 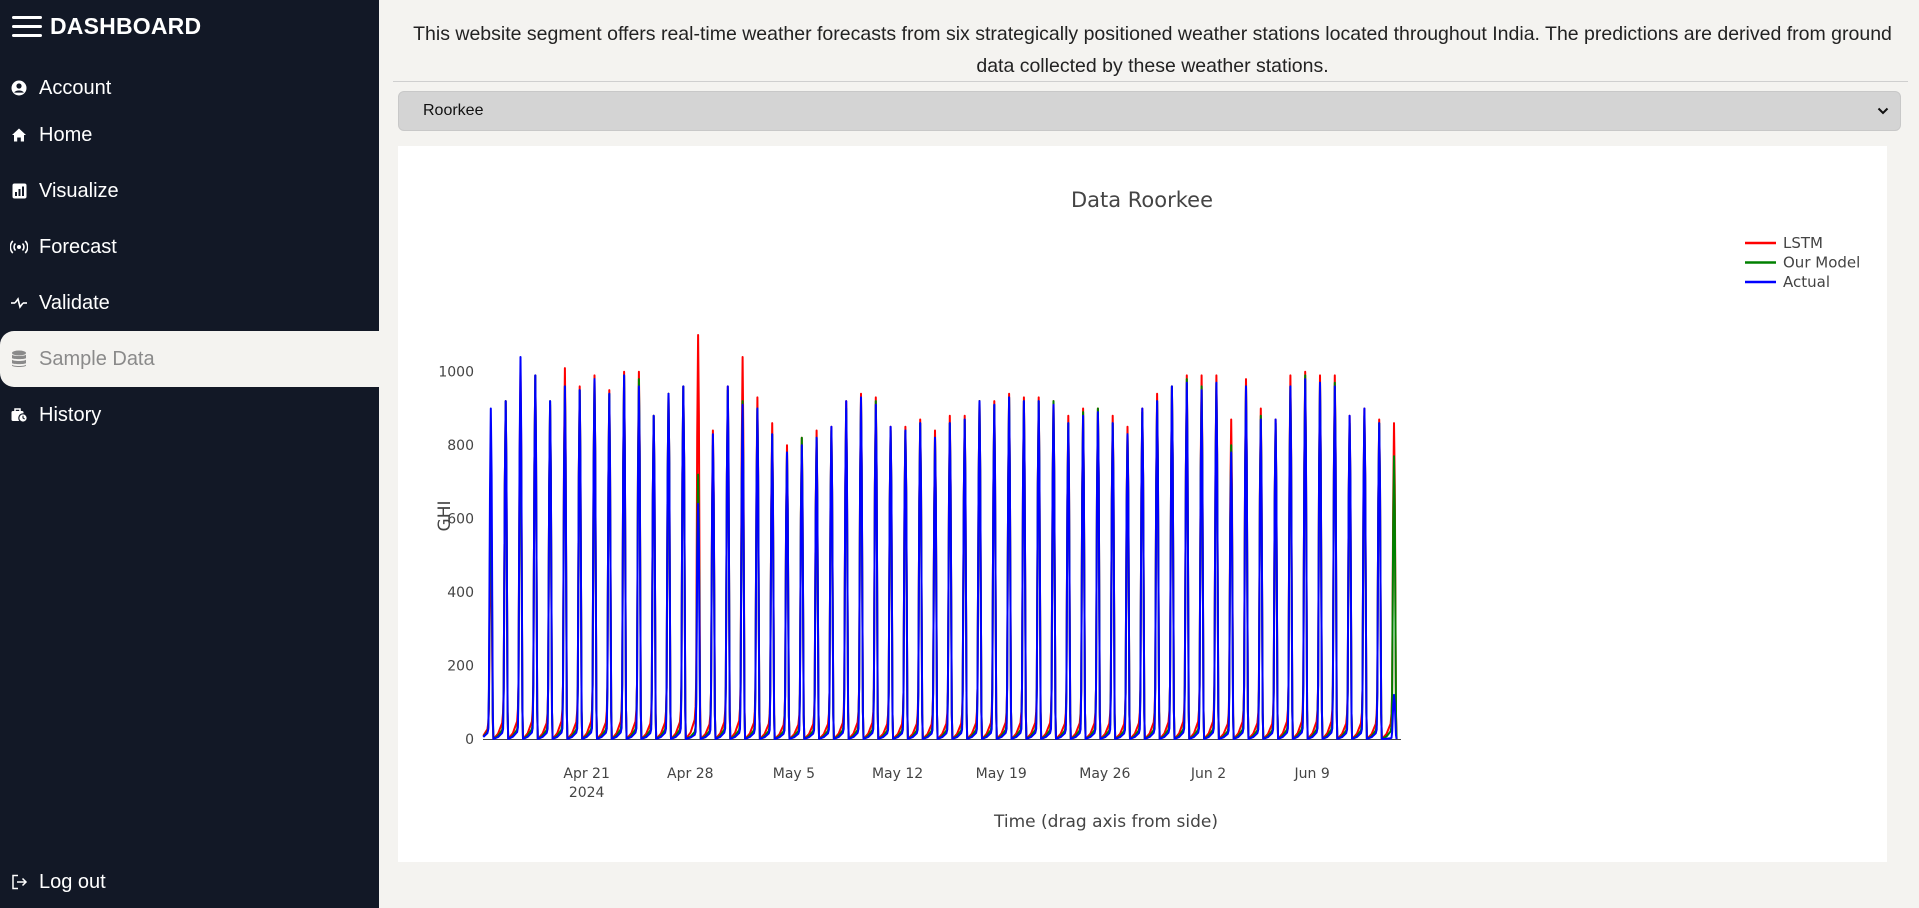 What do you see at coordinates (19, 135) in the screenshot?
I see `home-icon` at bounding box center [19, 135].